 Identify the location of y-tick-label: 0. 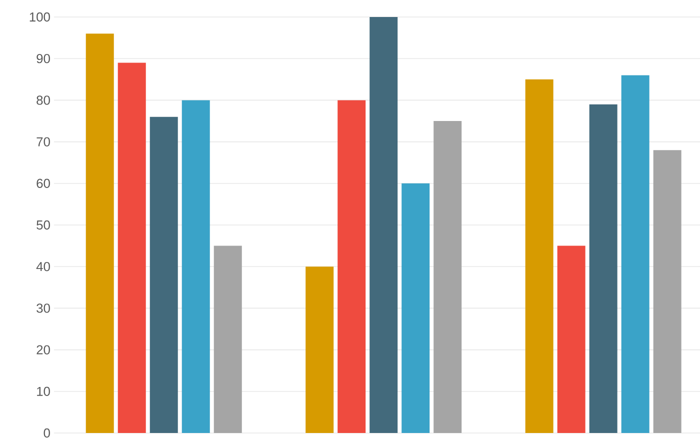
(47, 433).